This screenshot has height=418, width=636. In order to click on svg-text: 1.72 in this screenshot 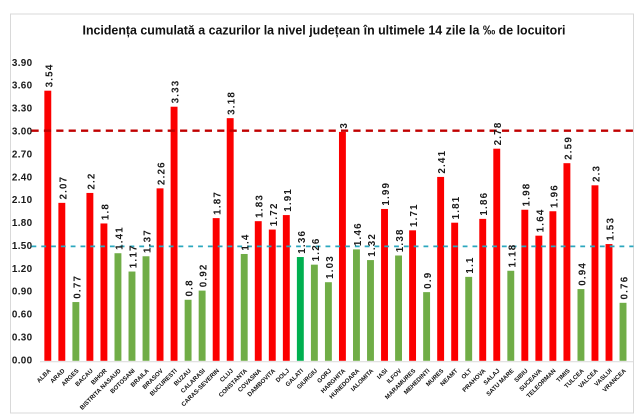, I will do `click(274, 214)`.